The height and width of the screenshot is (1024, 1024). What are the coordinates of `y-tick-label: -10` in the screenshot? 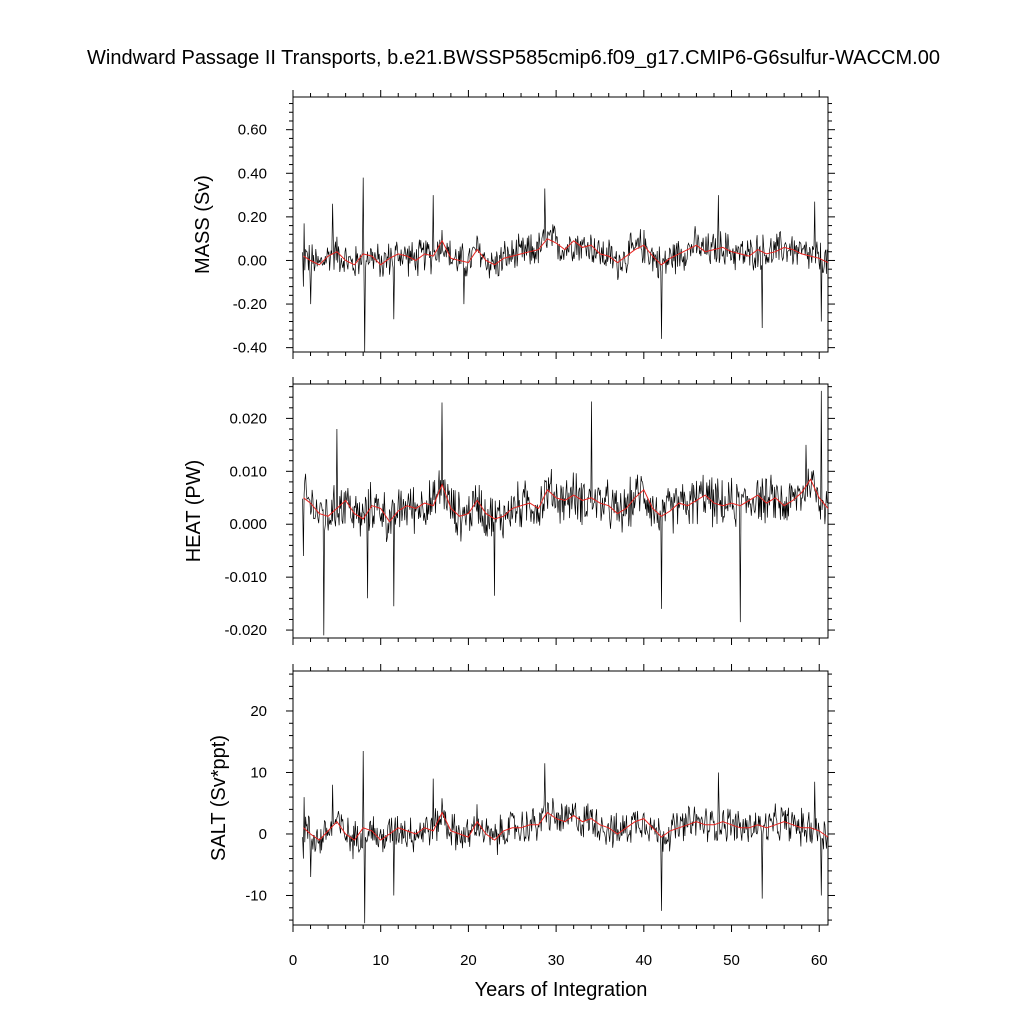 It's located at (256, 895).